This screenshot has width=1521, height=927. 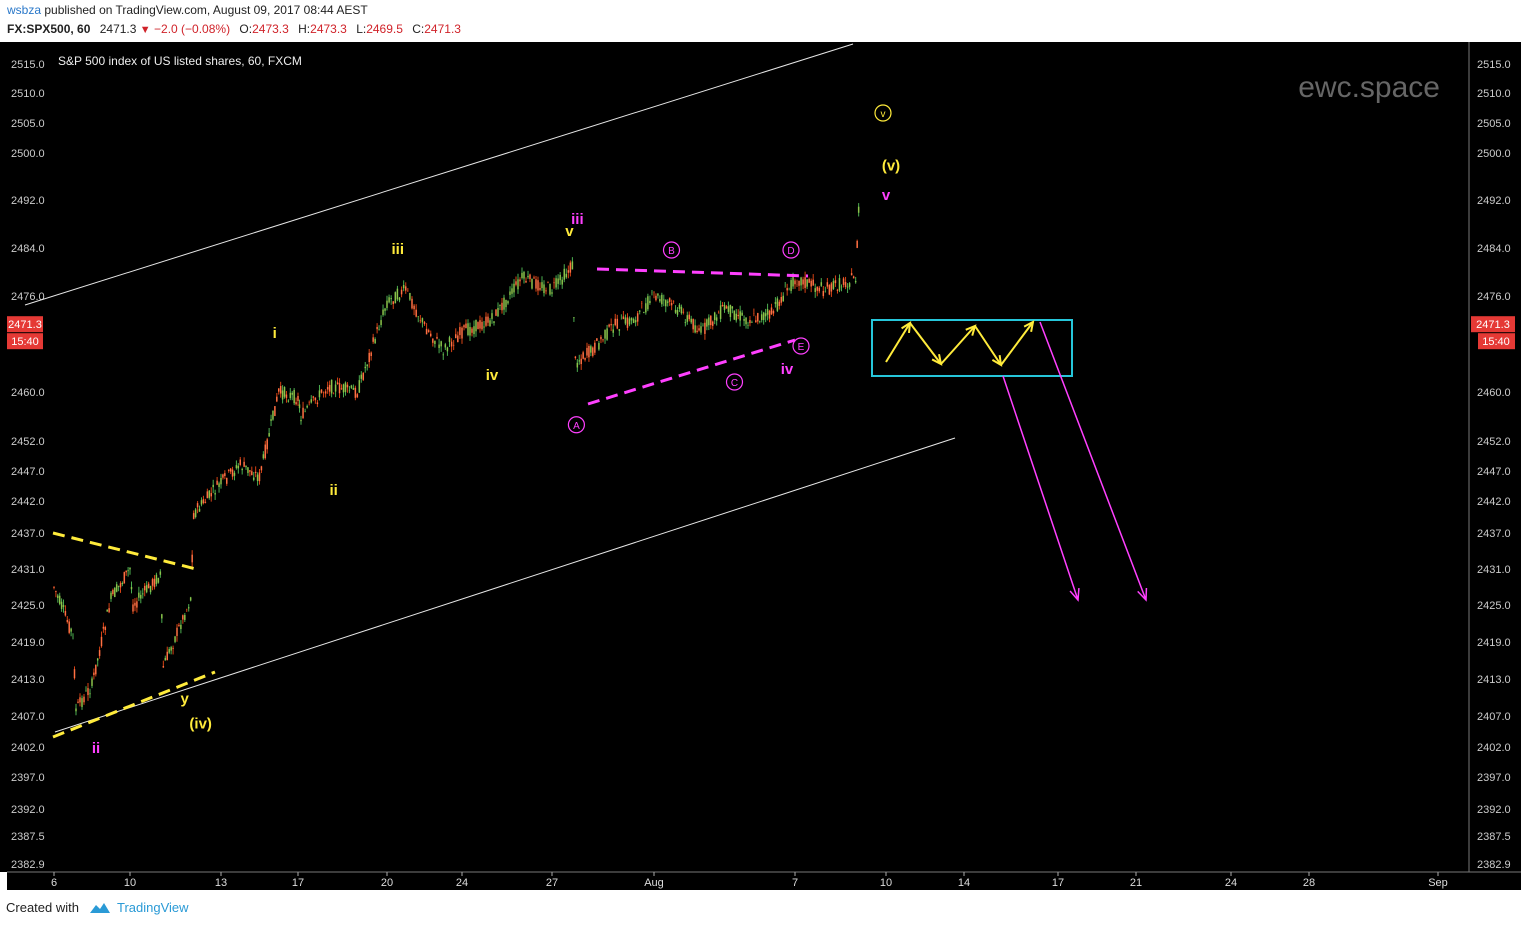 I want to click on change-value: −2.0 (−0.08%), so click(x=192, y=29).